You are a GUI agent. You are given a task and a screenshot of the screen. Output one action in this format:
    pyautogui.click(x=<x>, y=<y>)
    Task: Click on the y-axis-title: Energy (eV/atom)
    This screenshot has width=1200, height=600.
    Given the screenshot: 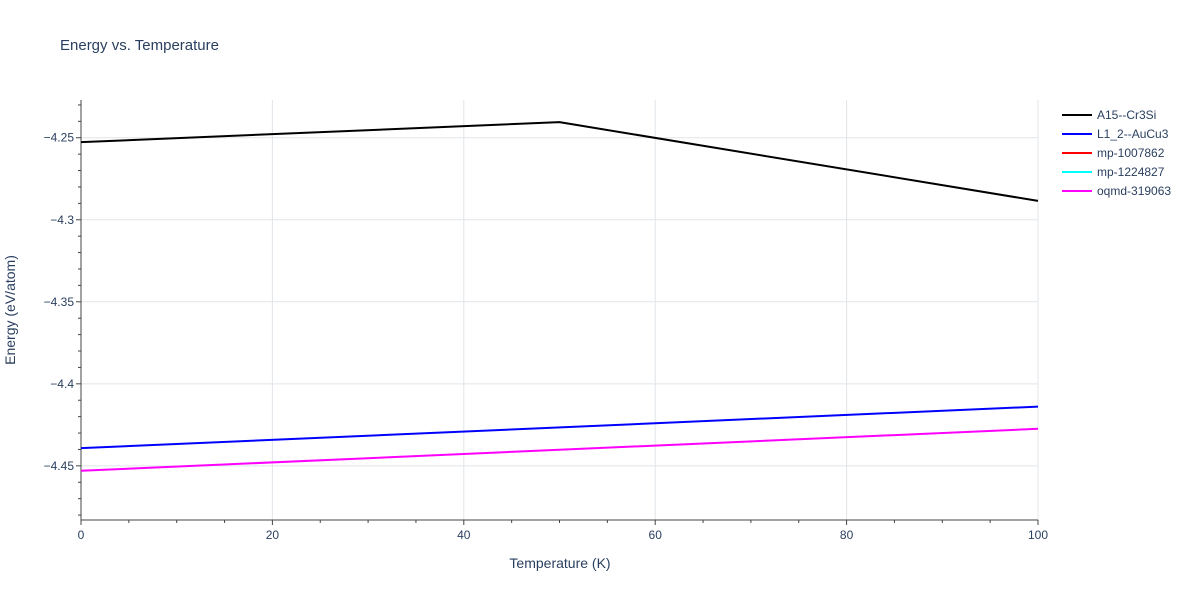 What is the action you would take?
    pyautogui.click(x=10, y=310)
    